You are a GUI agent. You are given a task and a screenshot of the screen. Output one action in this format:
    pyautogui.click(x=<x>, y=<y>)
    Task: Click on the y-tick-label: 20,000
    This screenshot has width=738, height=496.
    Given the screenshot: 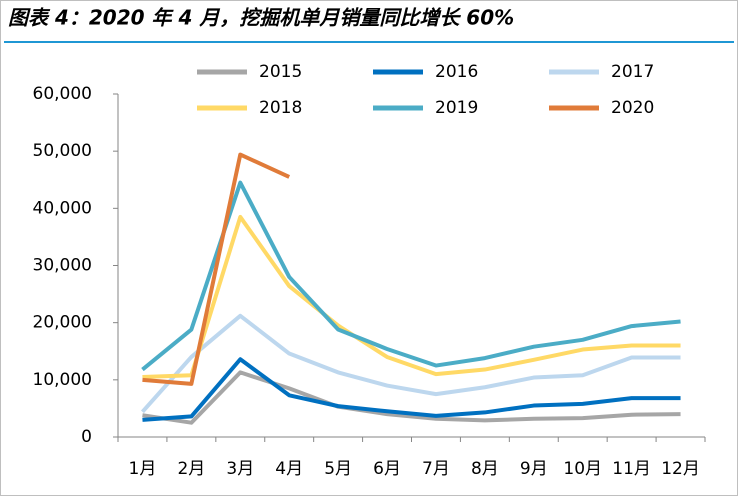 What is the action you would take?
    pyautogui.click(x=62, y=323)
    